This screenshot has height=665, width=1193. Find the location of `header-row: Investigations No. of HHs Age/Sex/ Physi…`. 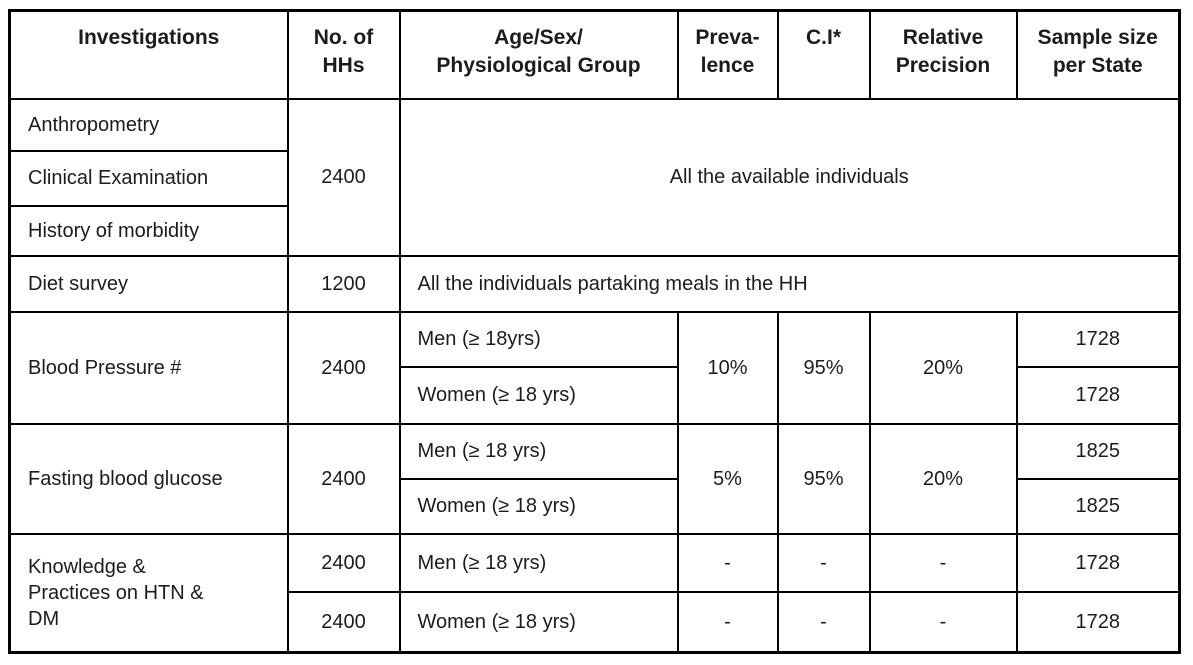

header-row: Investigations No. of HHs Age/Sex/ Physi… is located at coordinates (594, 54).